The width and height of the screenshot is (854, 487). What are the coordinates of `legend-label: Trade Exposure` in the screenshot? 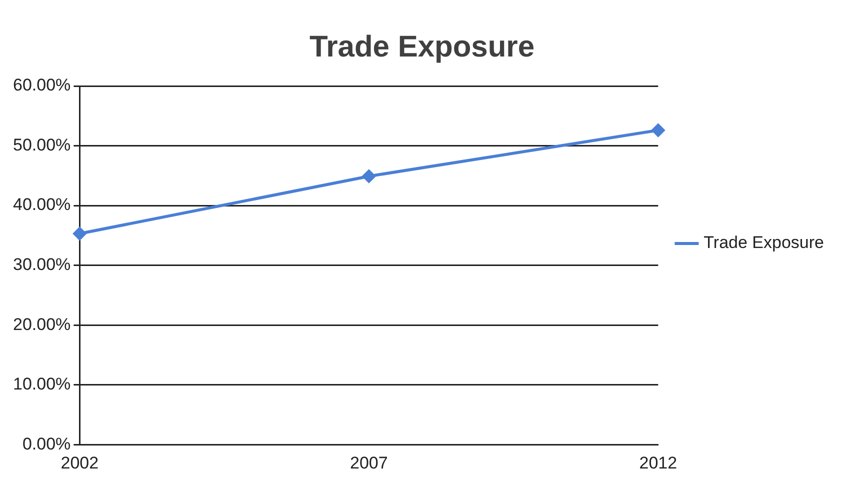 It's located at (764, 242).